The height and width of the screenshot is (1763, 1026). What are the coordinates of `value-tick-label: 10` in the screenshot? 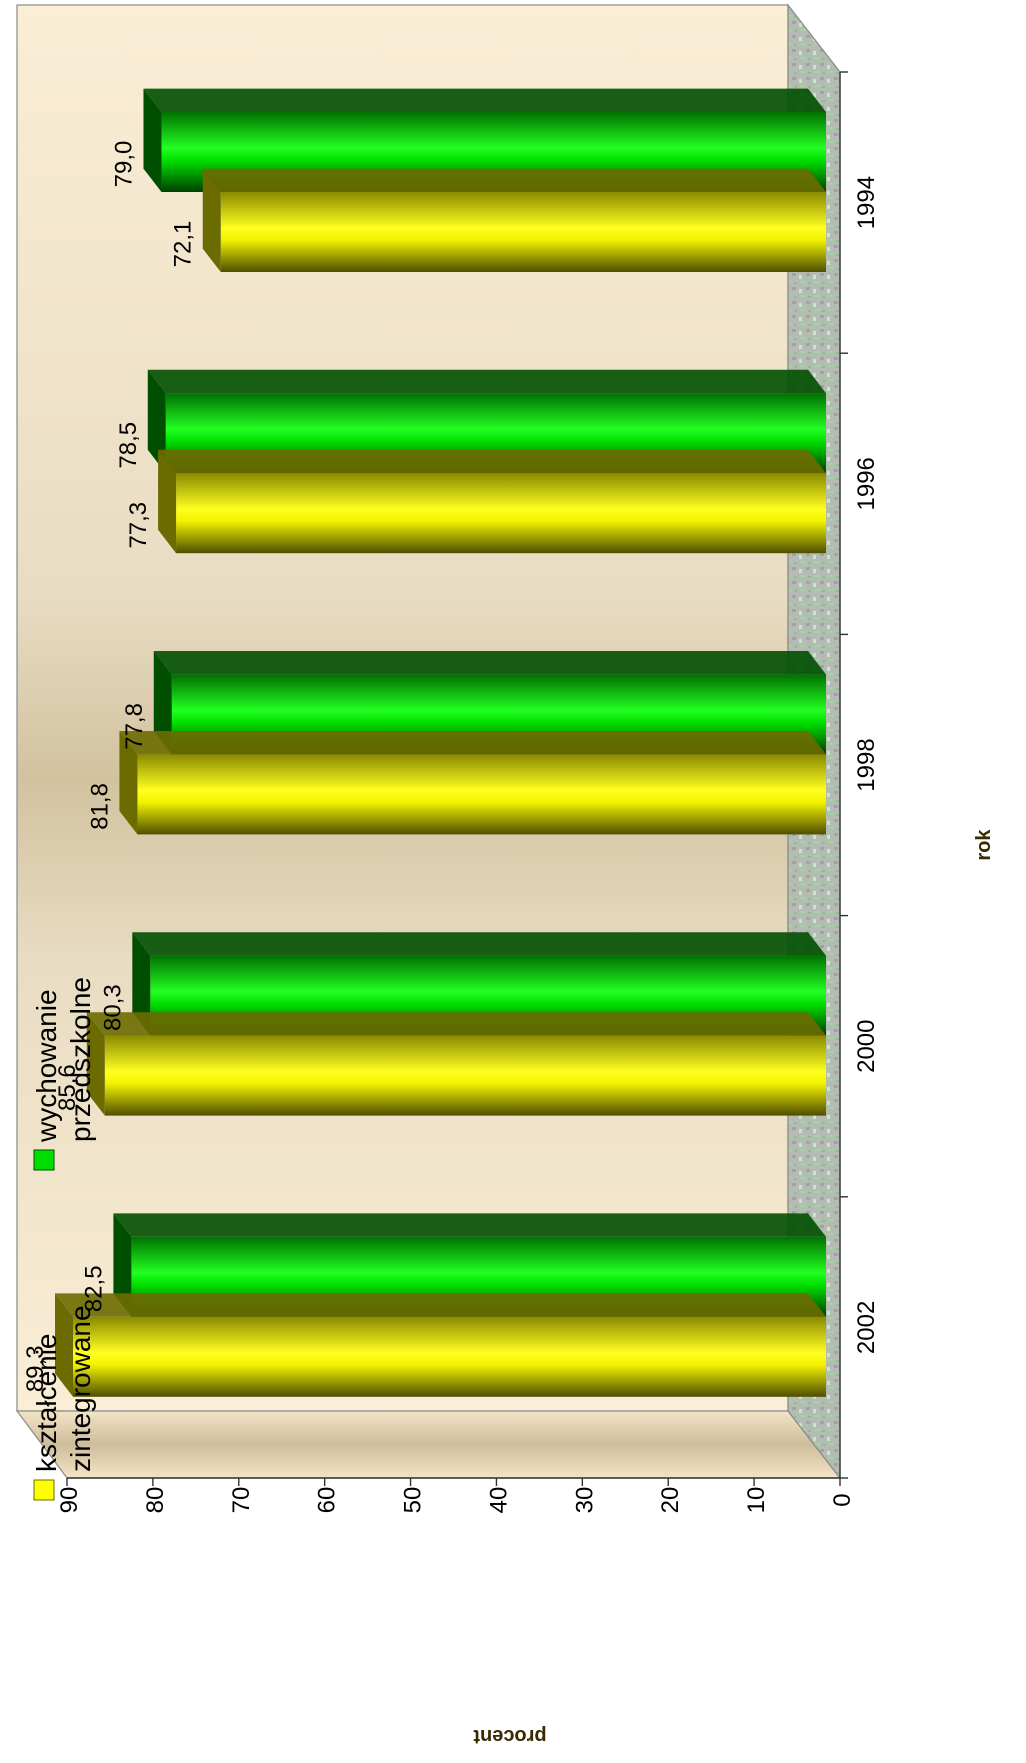 It's located at (756, 1500).